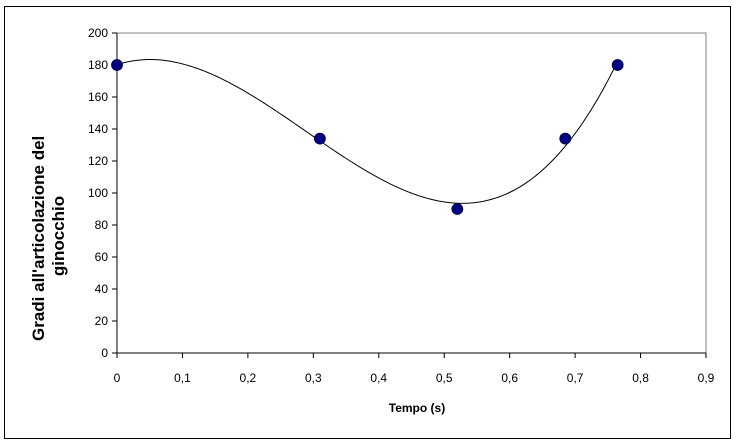  Describe the element at coordinates (575, 378) in the screenshot. I see `x-tick-label: 0,7` at that location.